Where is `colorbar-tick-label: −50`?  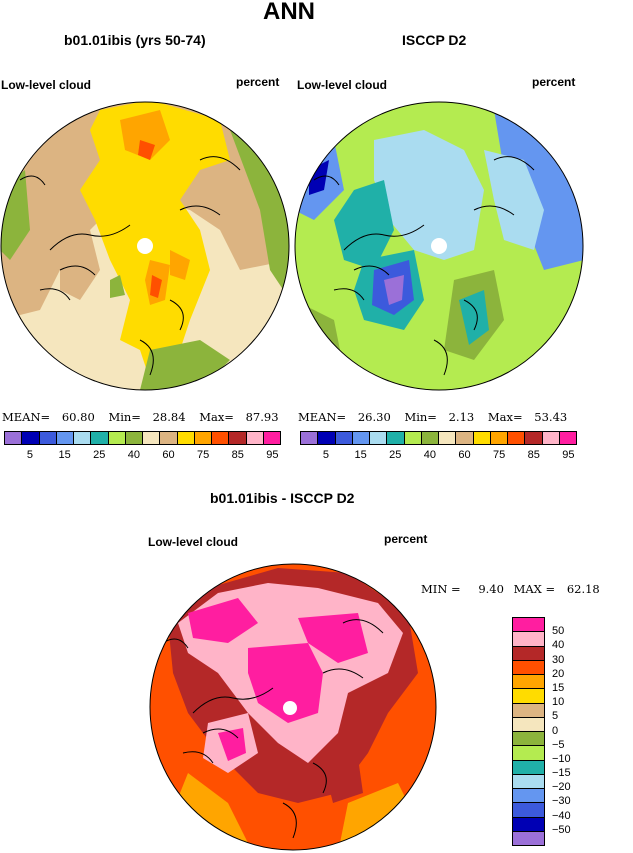
colorbar-tick-label: −50 is located at coordinates (561, 829).